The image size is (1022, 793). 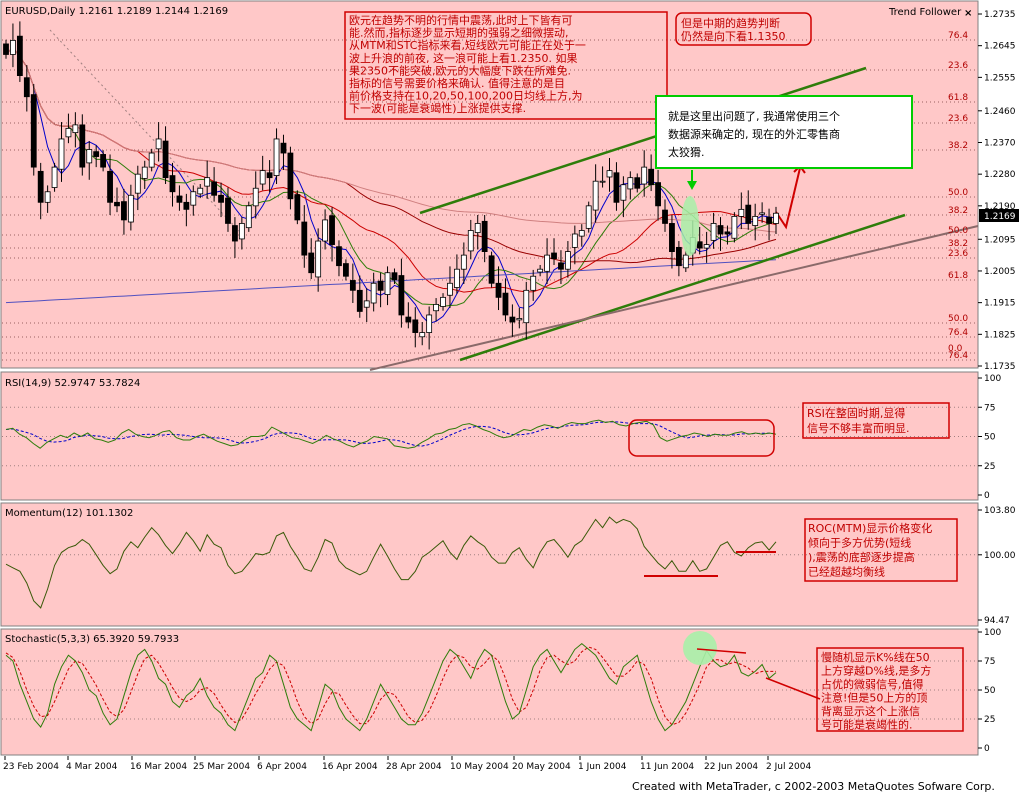 What do you see at coordinates (876, 420) in the screenshot?
I see `rsi-note-box` at bounding box center [876, 420].